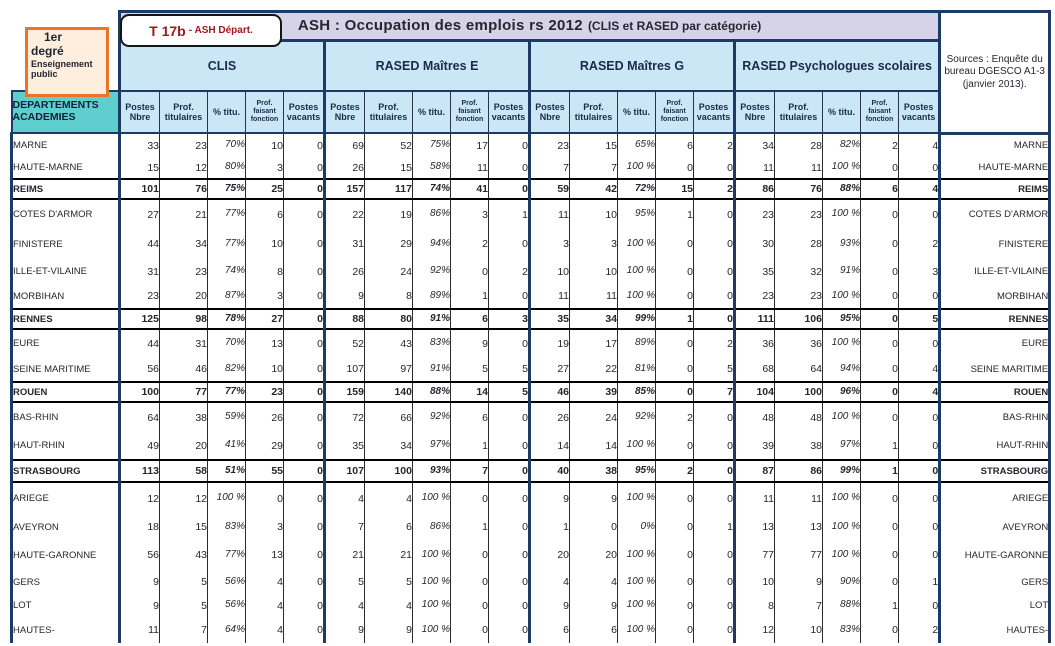 The image size is (1055, 646). I want to click on data-cell: 90%, so click(841, 582).